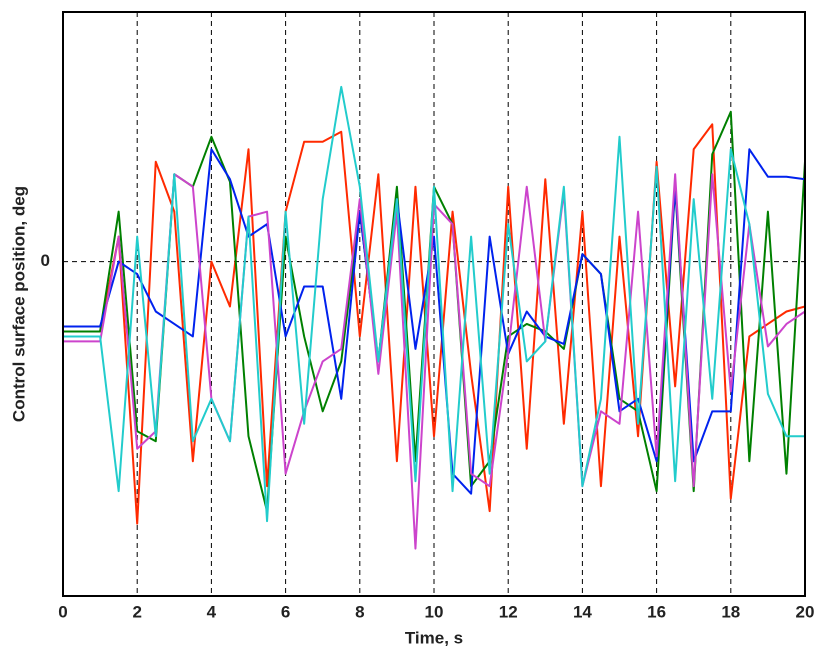 Image resolution: width=817 pixels, height=656 pixels. I want to click on y-axis-label: Control surface position, deg, so click(18, 304).